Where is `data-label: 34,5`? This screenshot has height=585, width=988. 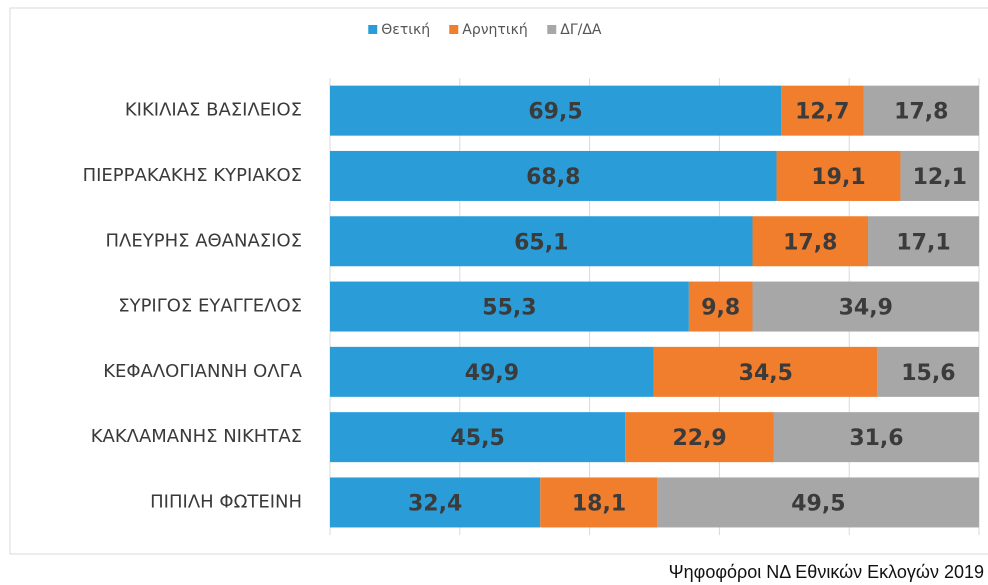
data-label: 34,5 is located at coordinates (766, 373).